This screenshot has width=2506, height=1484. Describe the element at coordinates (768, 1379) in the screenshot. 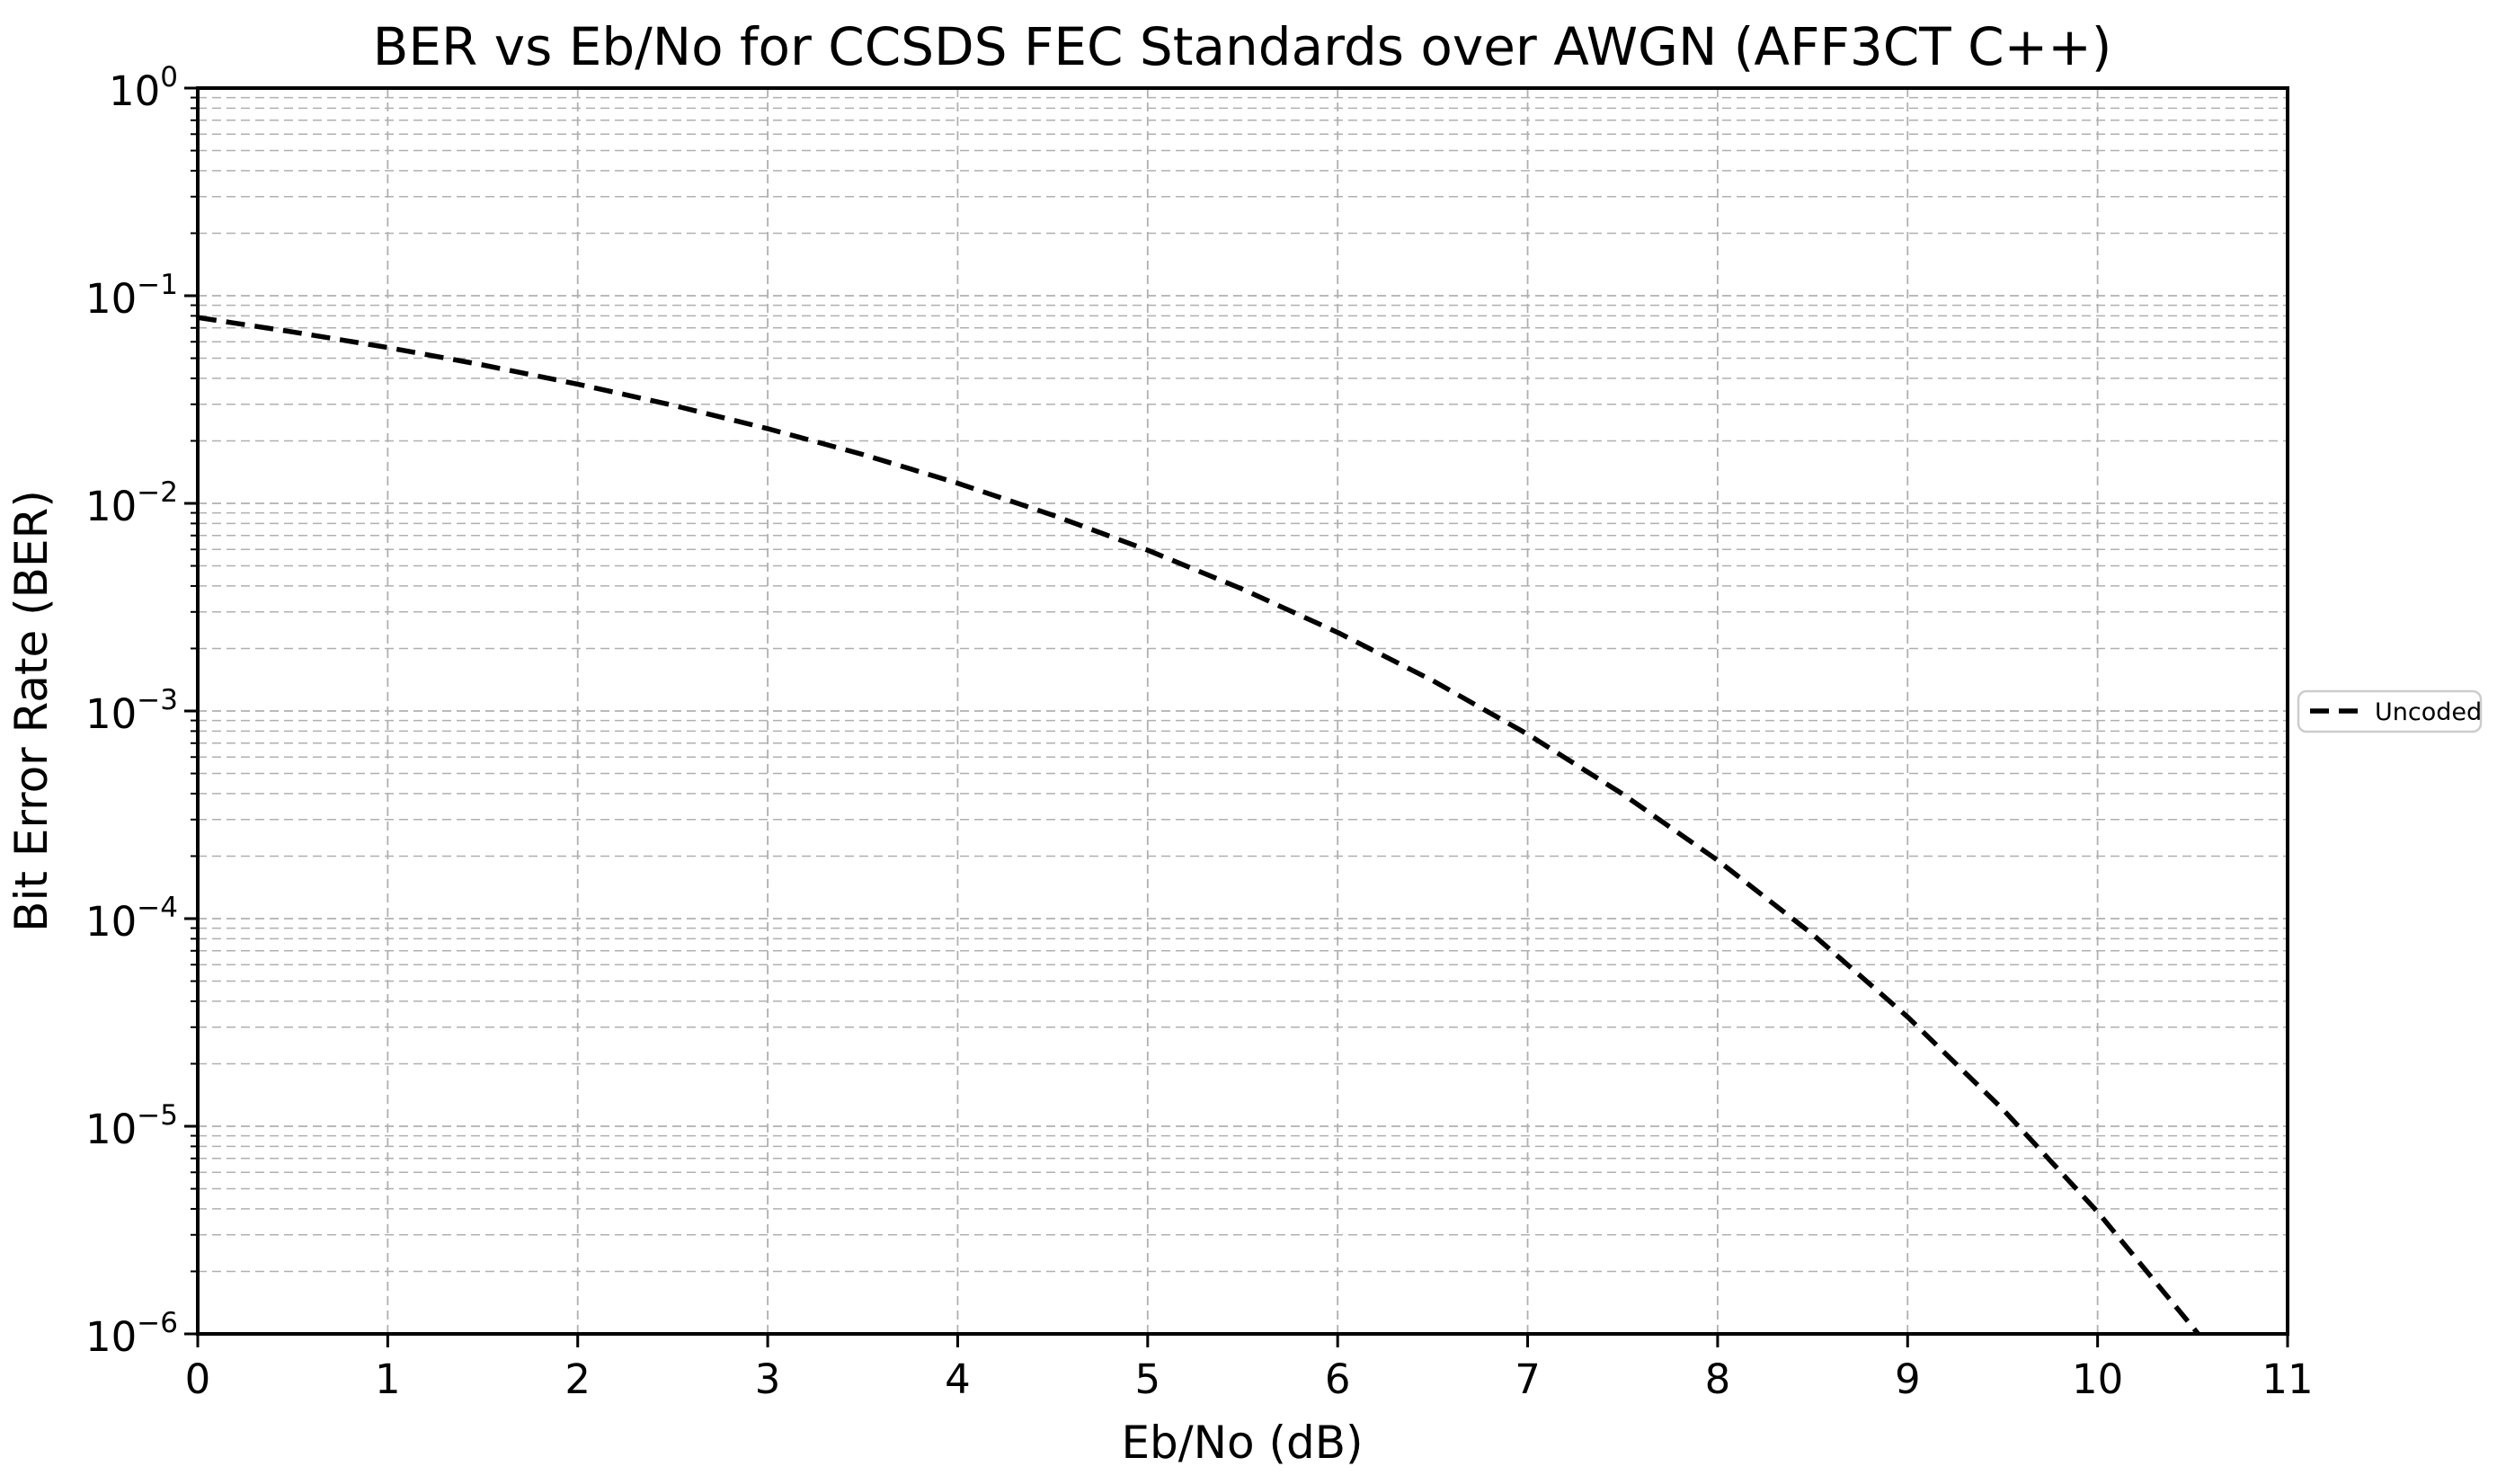

I see `x-tick-label: 3` at that location.